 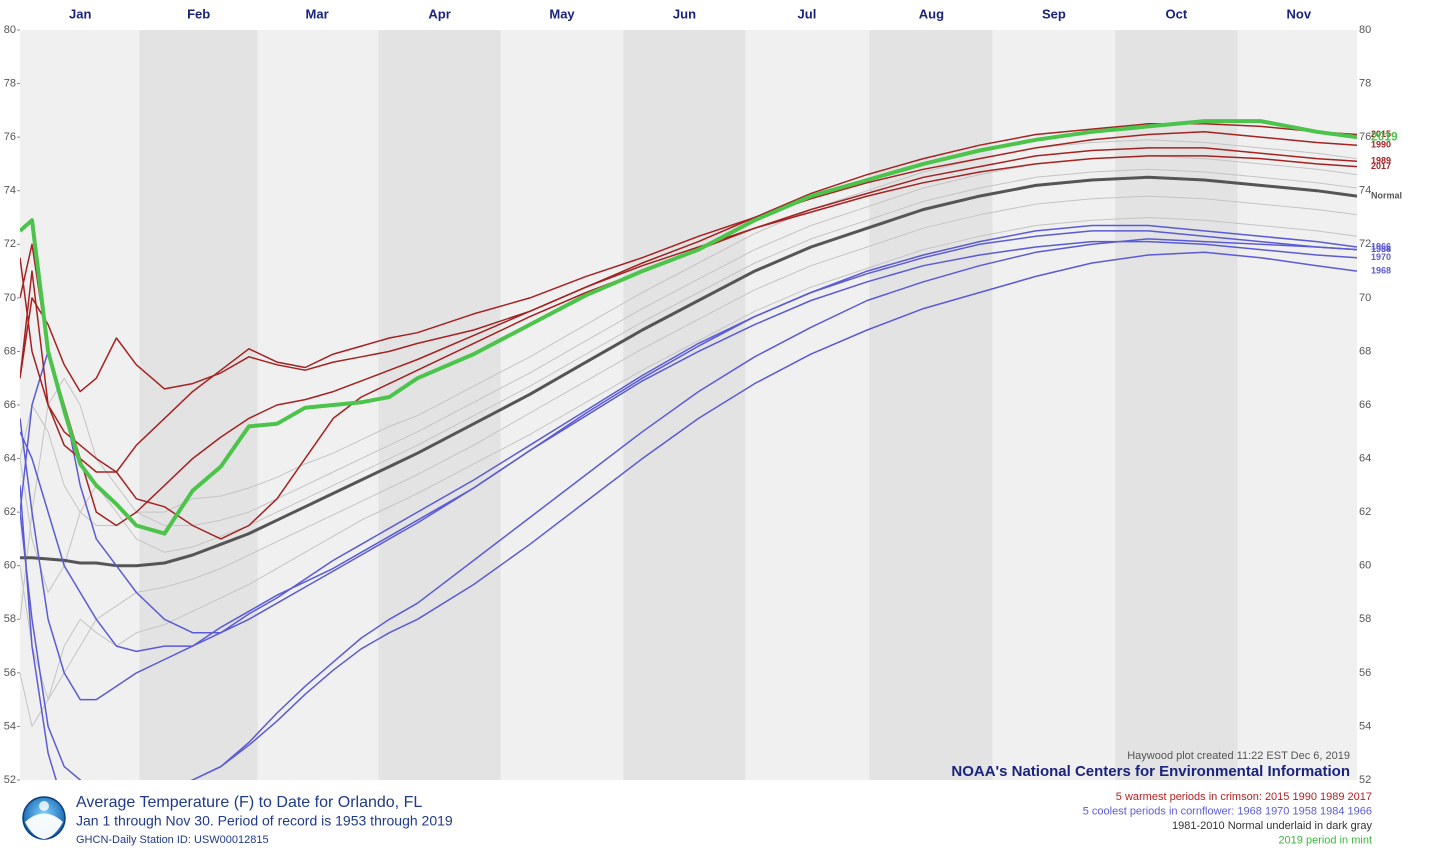 What do you see at coordinates (44, 818) in the screenshot?
I see `noaa-logo` at bounding box center [44, 818].